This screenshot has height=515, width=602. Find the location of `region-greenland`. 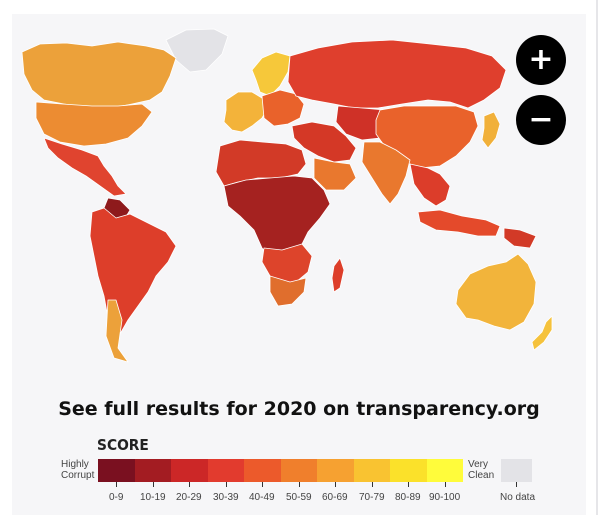

region-greenland is located at coordinates (197, 50).